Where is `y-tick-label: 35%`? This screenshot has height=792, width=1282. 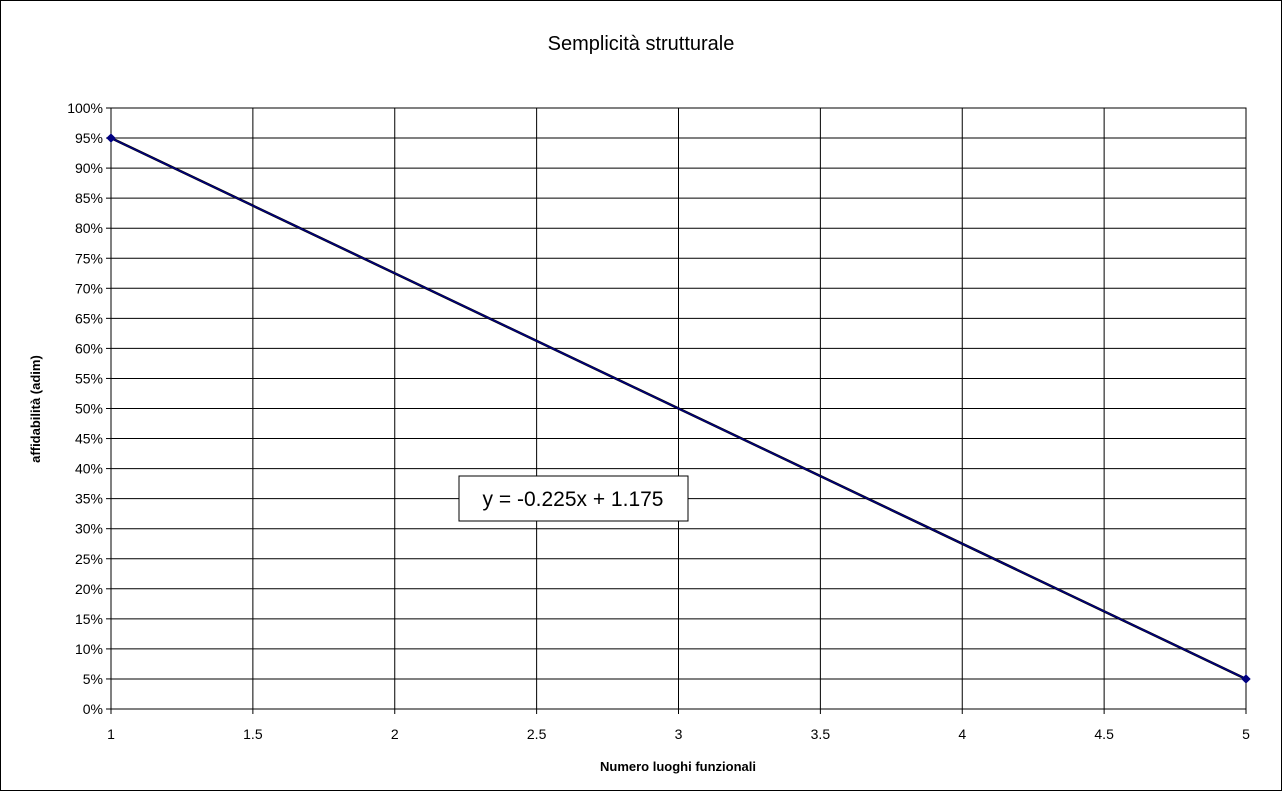
y-tick-label: 35% is located at coordinates (89, 499).